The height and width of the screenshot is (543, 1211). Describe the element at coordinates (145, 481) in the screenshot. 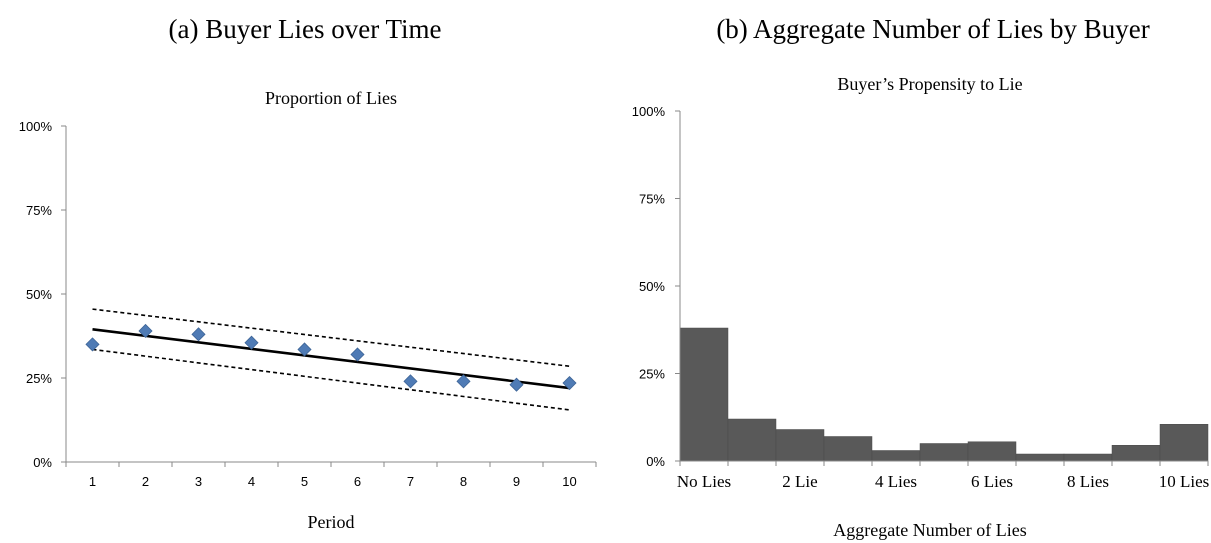

I see `x-tick-label: 2` at that location.